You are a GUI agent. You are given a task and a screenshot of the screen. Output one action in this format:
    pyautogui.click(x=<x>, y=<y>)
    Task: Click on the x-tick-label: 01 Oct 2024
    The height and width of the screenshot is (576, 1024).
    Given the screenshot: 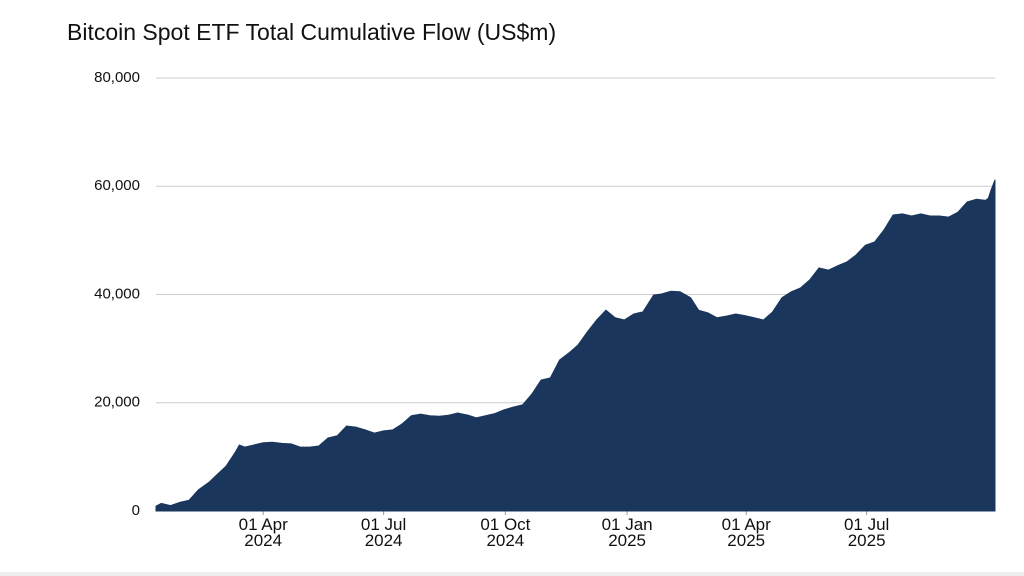 What is the action you would take?
    pyautogui.click(x=505, y=532)
    